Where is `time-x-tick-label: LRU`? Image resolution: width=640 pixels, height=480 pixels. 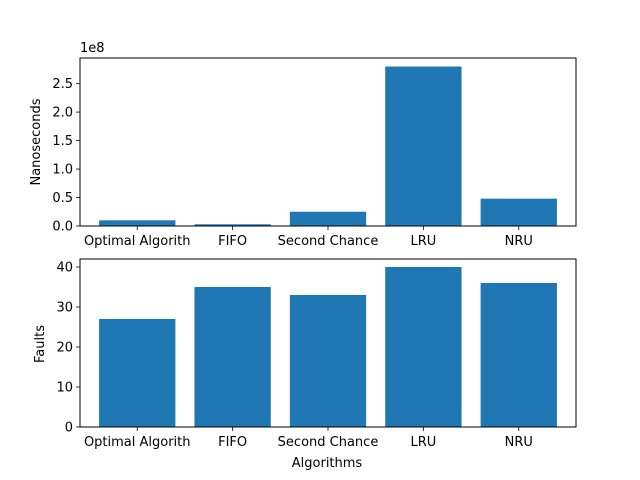
time-x-tick-label: LRU is located at coordinates (423, 241).